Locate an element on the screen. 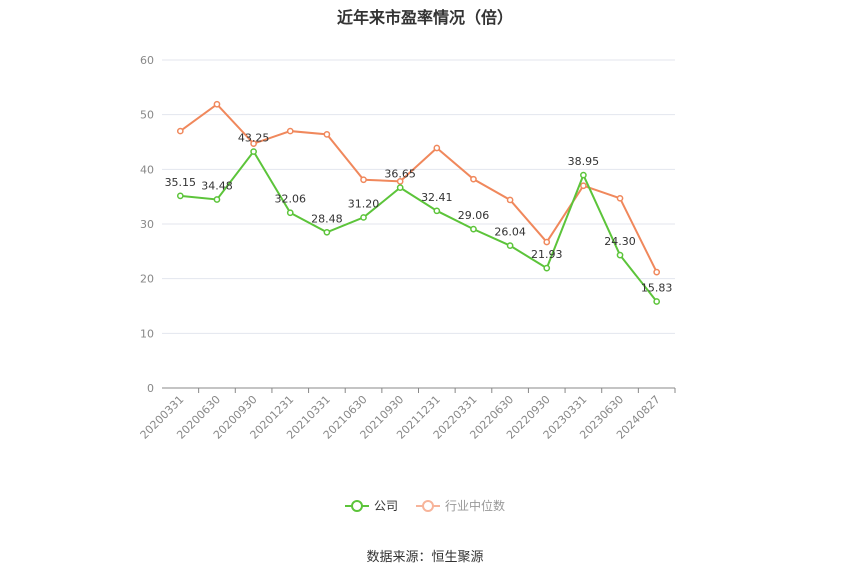 The height and width of the screenshot is (575, 850). data-label: 29.06 is located at coordinates (474, 215).